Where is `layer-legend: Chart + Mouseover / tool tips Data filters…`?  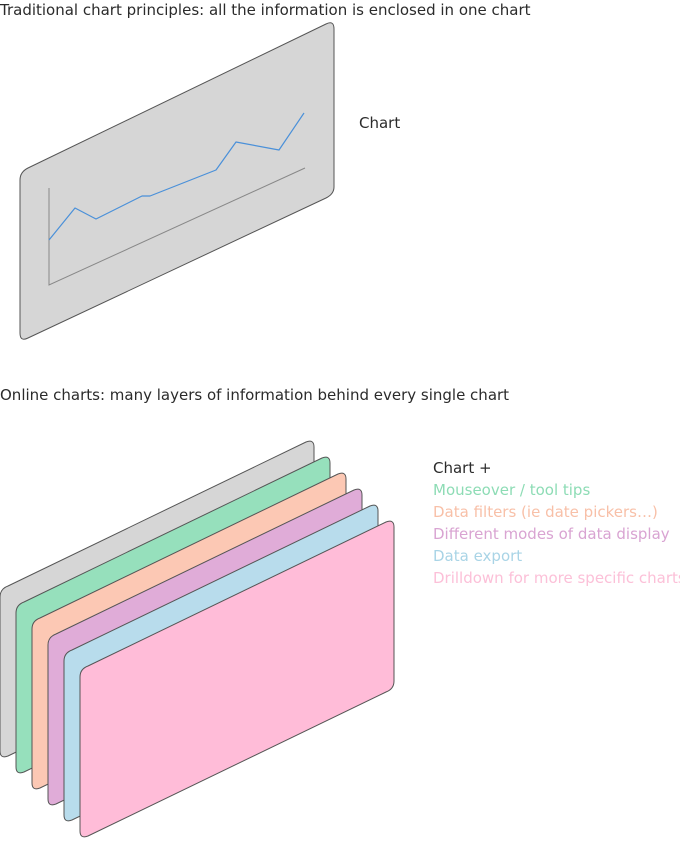 layer-legend: Chart + Mouseover / tool tips Data filters… is located at coordinates (556, 523).